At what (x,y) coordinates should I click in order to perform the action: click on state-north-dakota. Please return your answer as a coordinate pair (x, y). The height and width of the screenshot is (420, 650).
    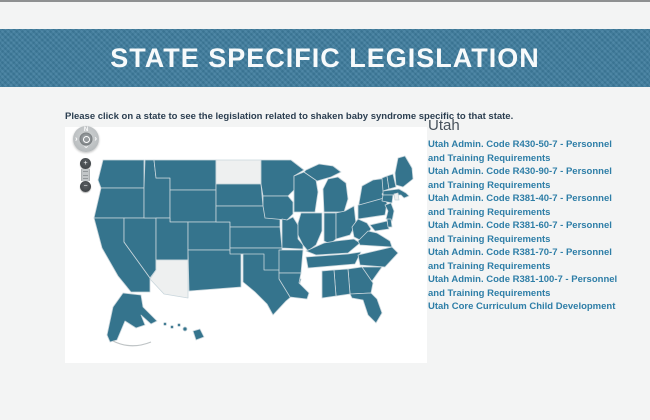
    Looking at the image, I should click on (238, 172).